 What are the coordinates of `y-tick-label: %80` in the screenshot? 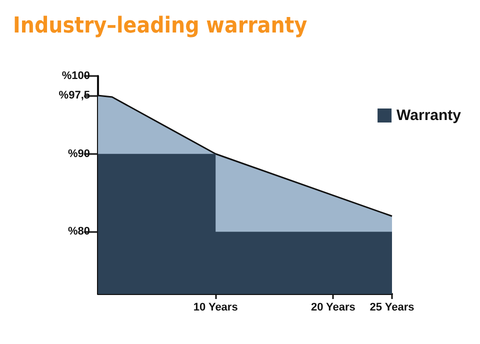 It's located at (79, 232).